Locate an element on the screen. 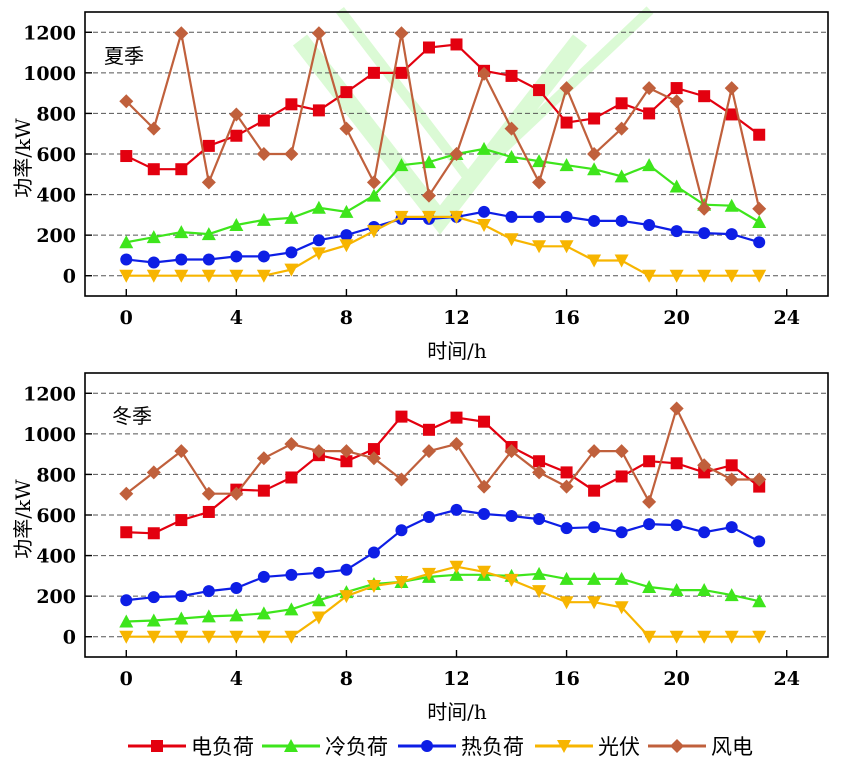 This screenshot has width=846, height=771. y-axis-title: 功率/kW is located at coordinates (23, 158).